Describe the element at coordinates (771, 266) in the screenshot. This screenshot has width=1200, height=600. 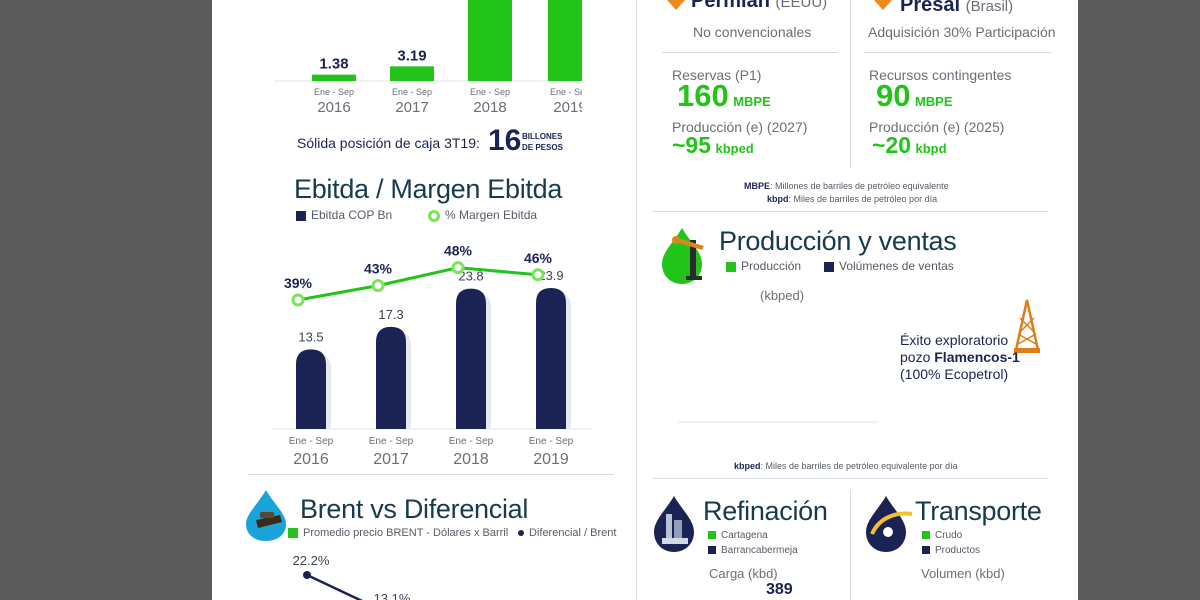
I see `produccion-legend-1-label: Producción` at that location.